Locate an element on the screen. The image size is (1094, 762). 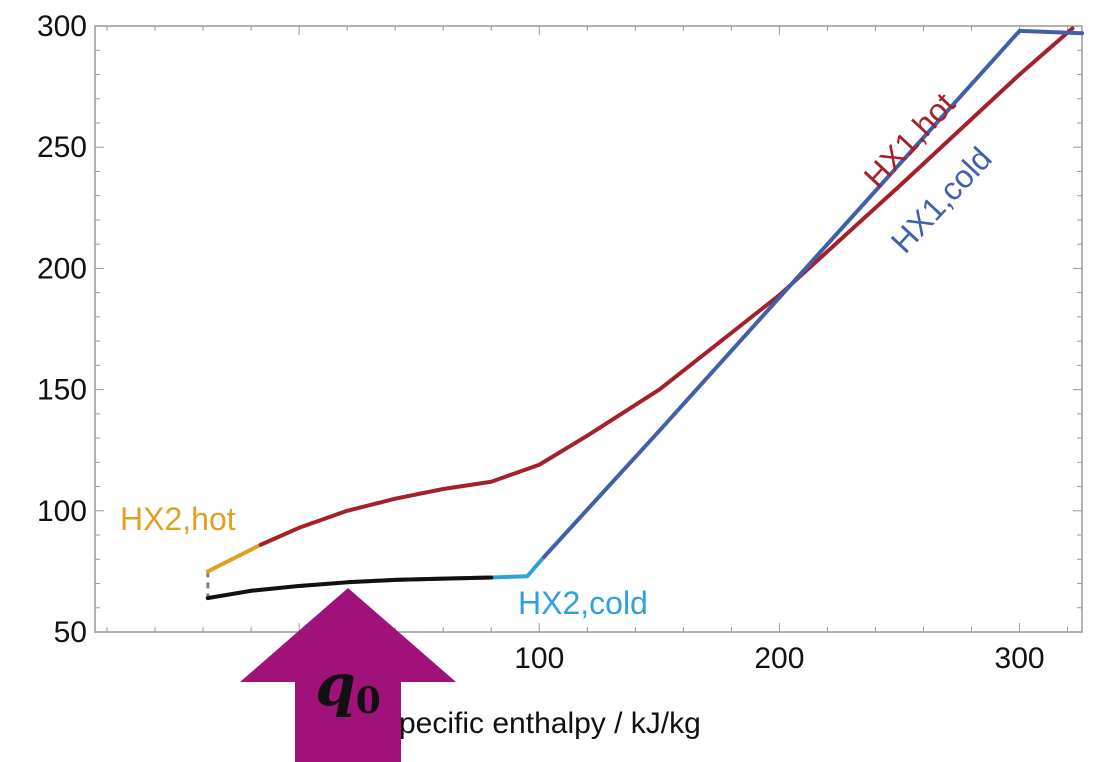
y-tick-label: 150 is located at coordinates (62, 390).